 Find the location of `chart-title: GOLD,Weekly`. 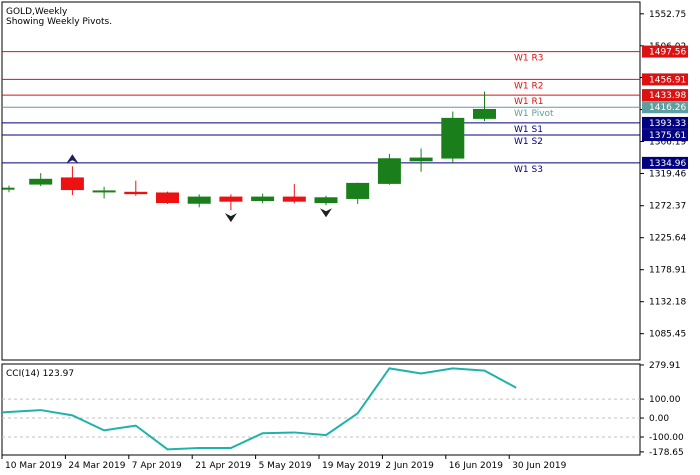

chart-title: GOLD,Weekly is located at coordinates (37, 12).